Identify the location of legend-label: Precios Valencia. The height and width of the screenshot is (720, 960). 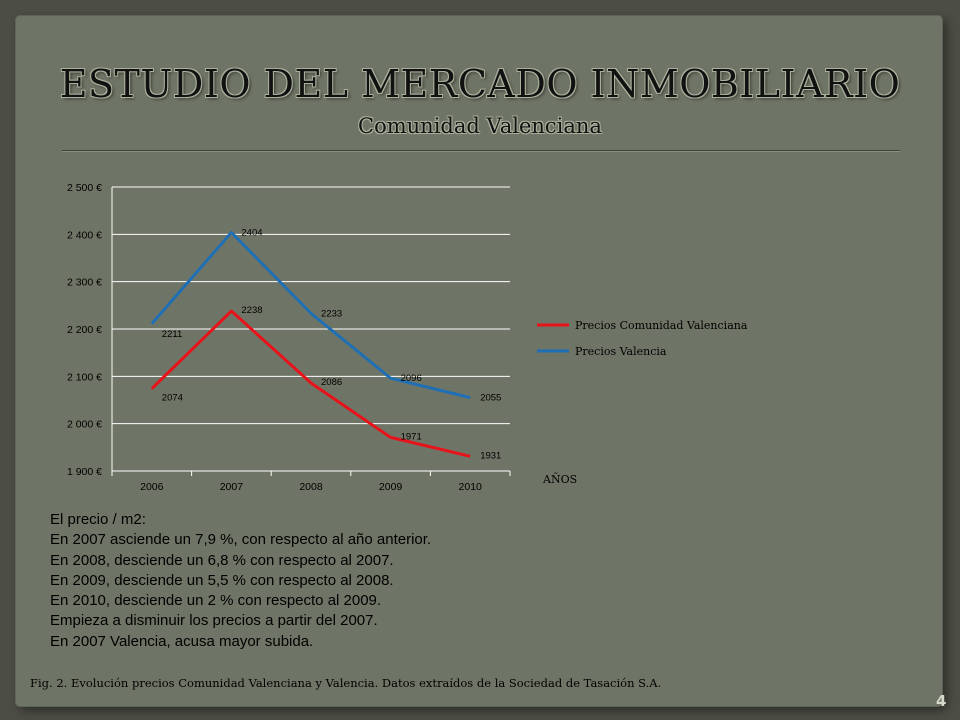
(621, 351).